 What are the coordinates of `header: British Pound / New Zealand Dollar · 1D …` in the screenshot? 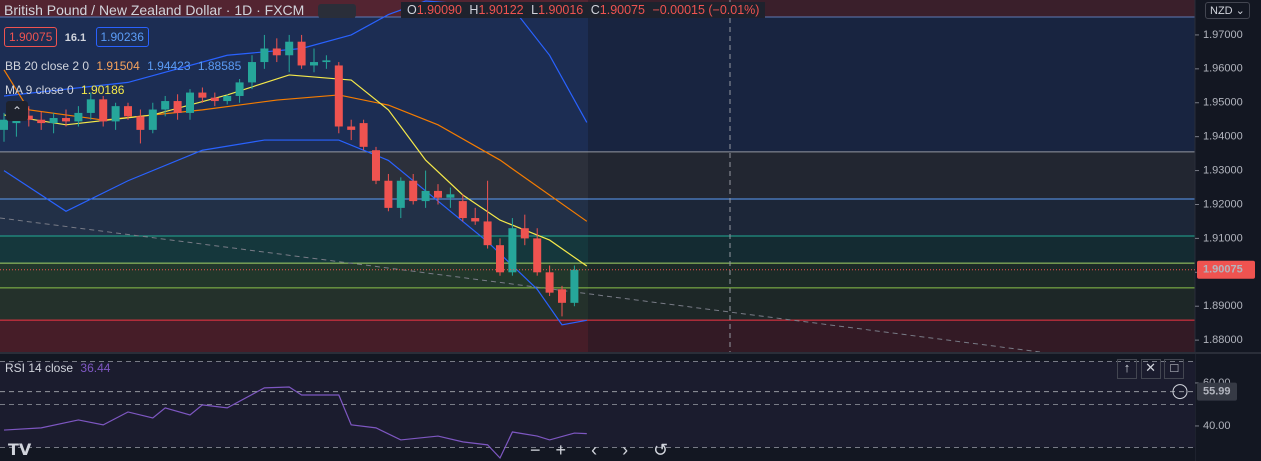 It's located at (185, 10).